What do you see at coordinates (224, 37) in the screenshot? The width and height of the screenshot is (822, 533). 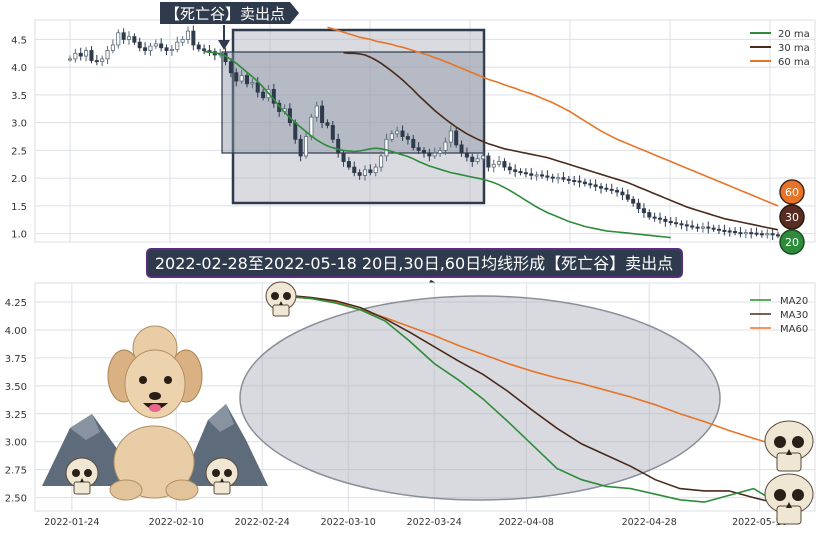 I see `sell-point-arrow` at bounding box center [224, 37].